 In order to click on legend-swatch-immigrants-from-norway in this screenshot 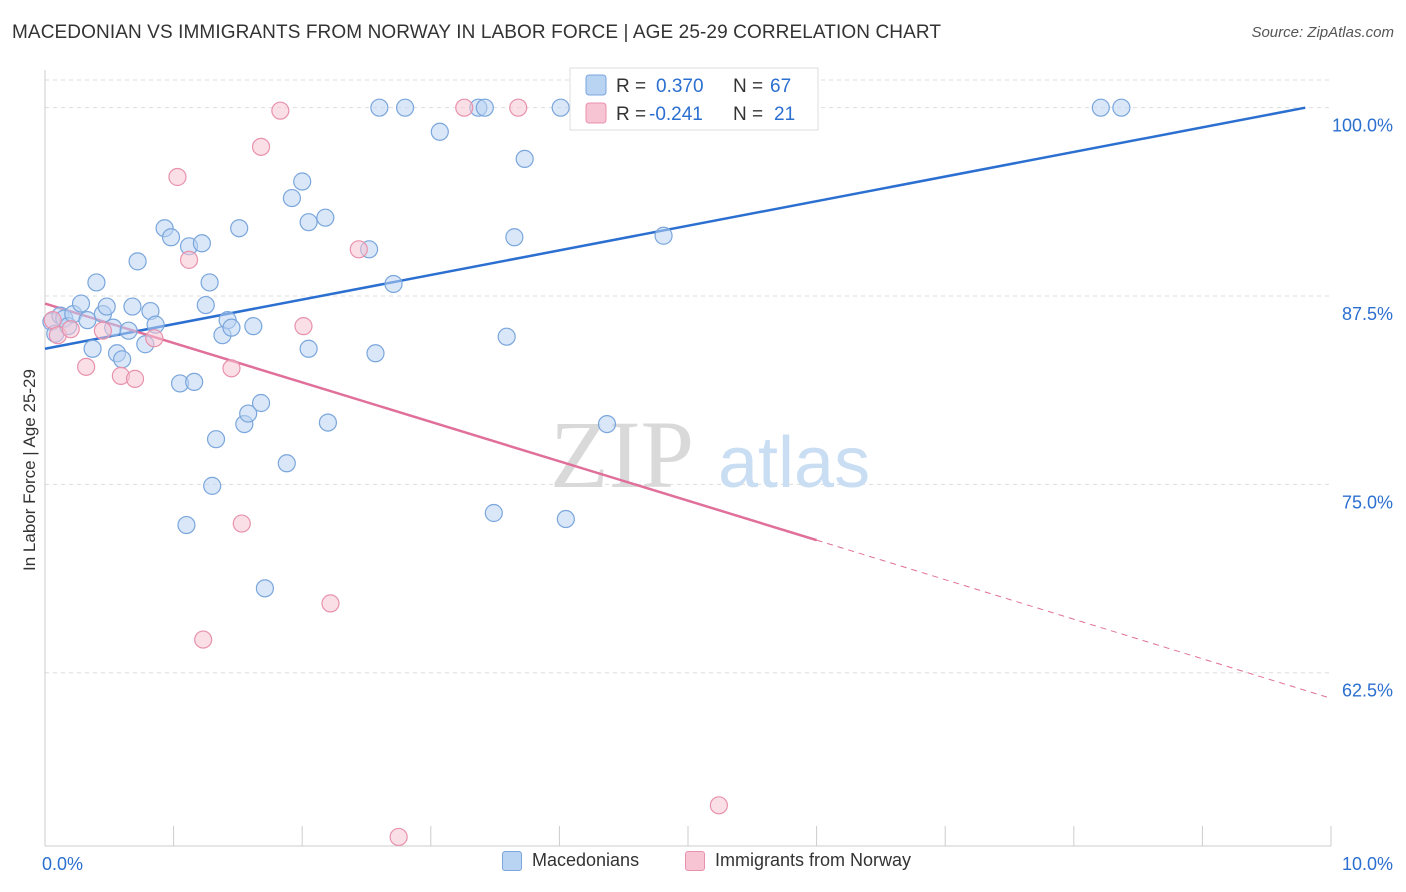, I will do `click(695, 860)`.